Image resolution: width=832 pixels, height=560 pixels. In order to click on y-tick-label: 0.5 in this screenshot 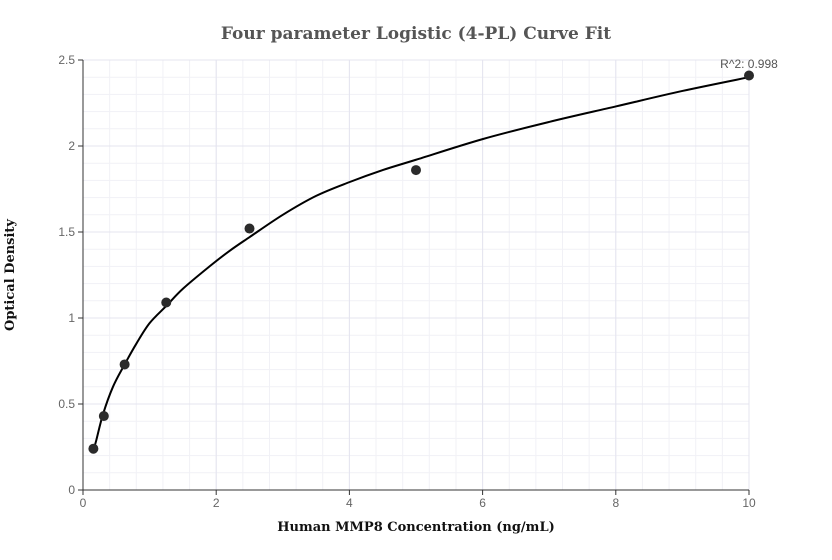, I will do `click(66, 404)`.